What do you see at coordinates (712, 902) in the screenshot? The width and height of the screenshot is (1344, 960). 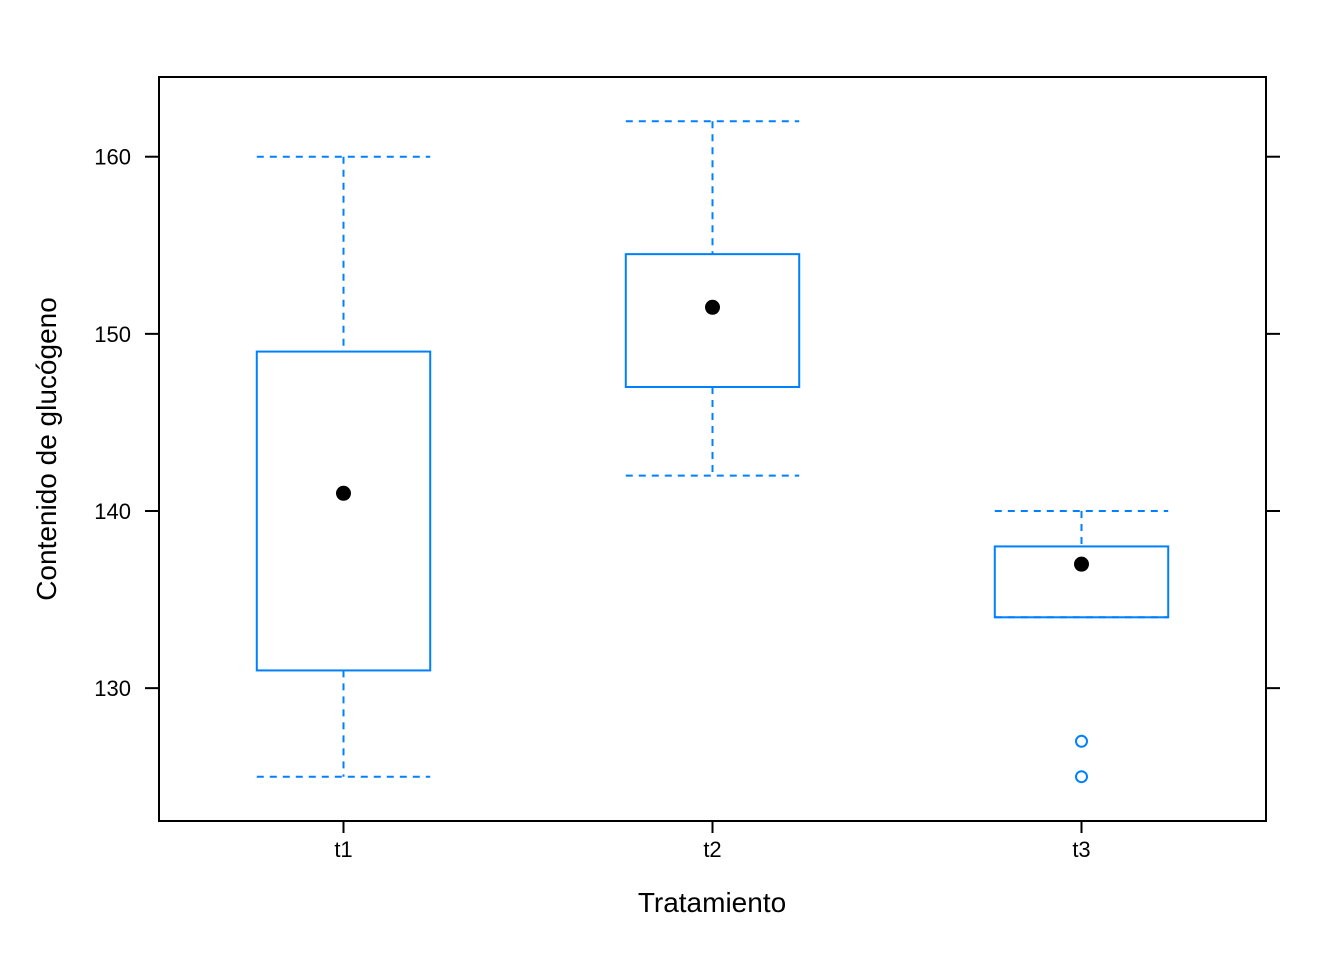 I see `x-axis-title: Tratamiento` at bounding box center [712, 902].